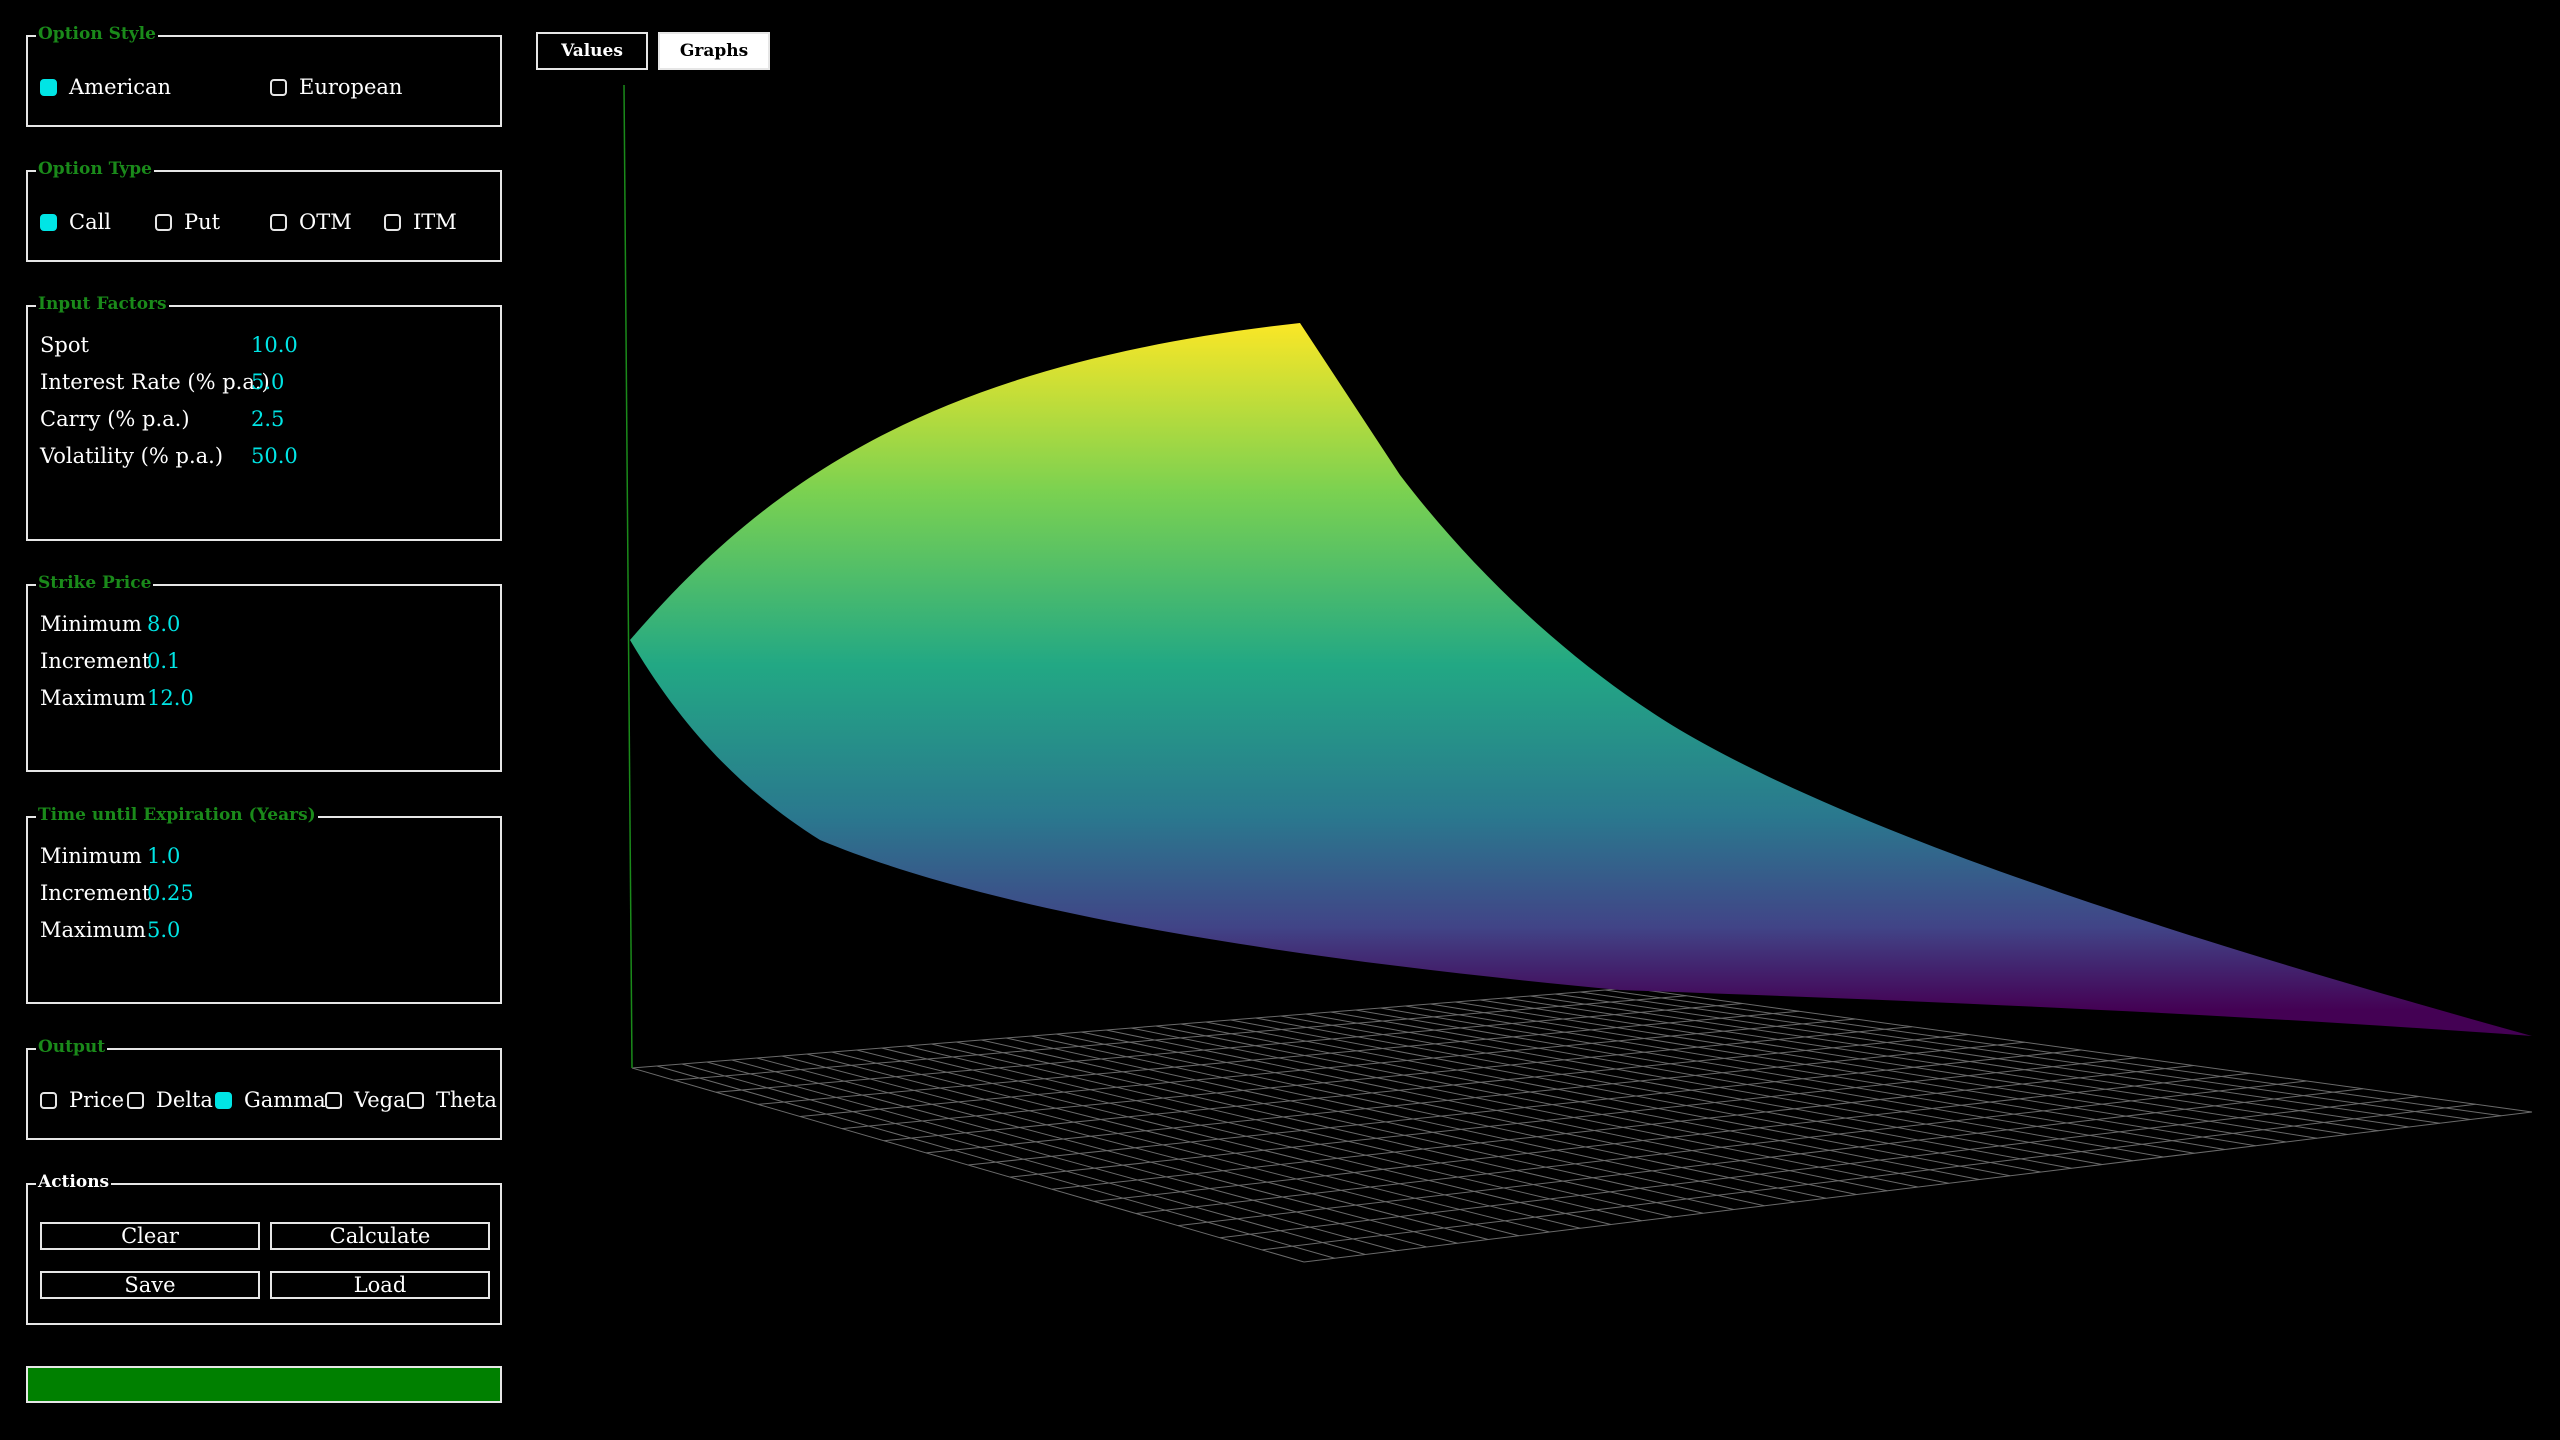 The height and width of the screenshot is (1440, 2560). I want to click on strike-increment-input: 0.1, so click(164, 661).